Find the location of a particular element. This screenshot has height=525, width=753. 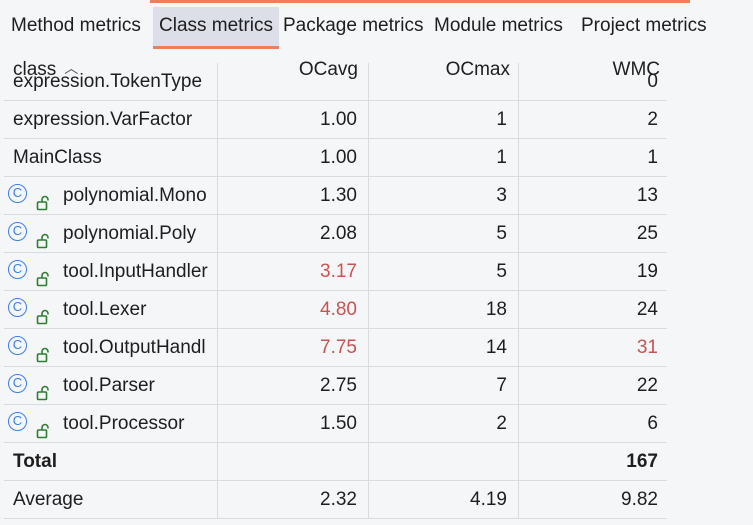

class-name-label: tool.Processor is located at coordinates (124, 423).